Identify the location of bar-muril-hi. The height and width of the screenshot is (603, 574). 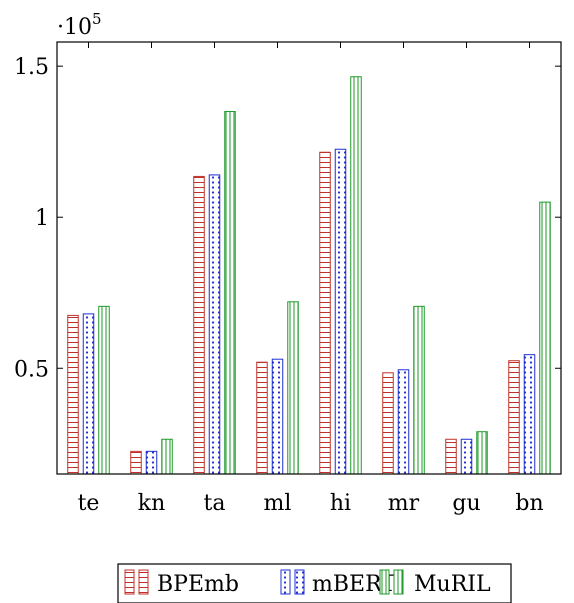
(356, 275).